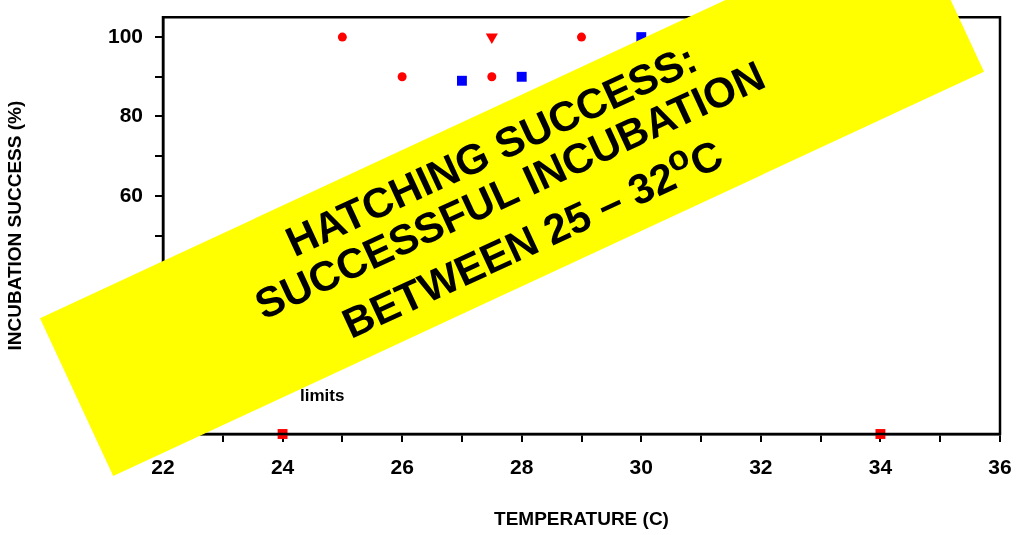 The width and height of the screenshot is (1028, 535). Describe the element at coordinates (581, 518) in the screenshot. I see `x-axis-title: TEMPERATURE (C)` at that location.